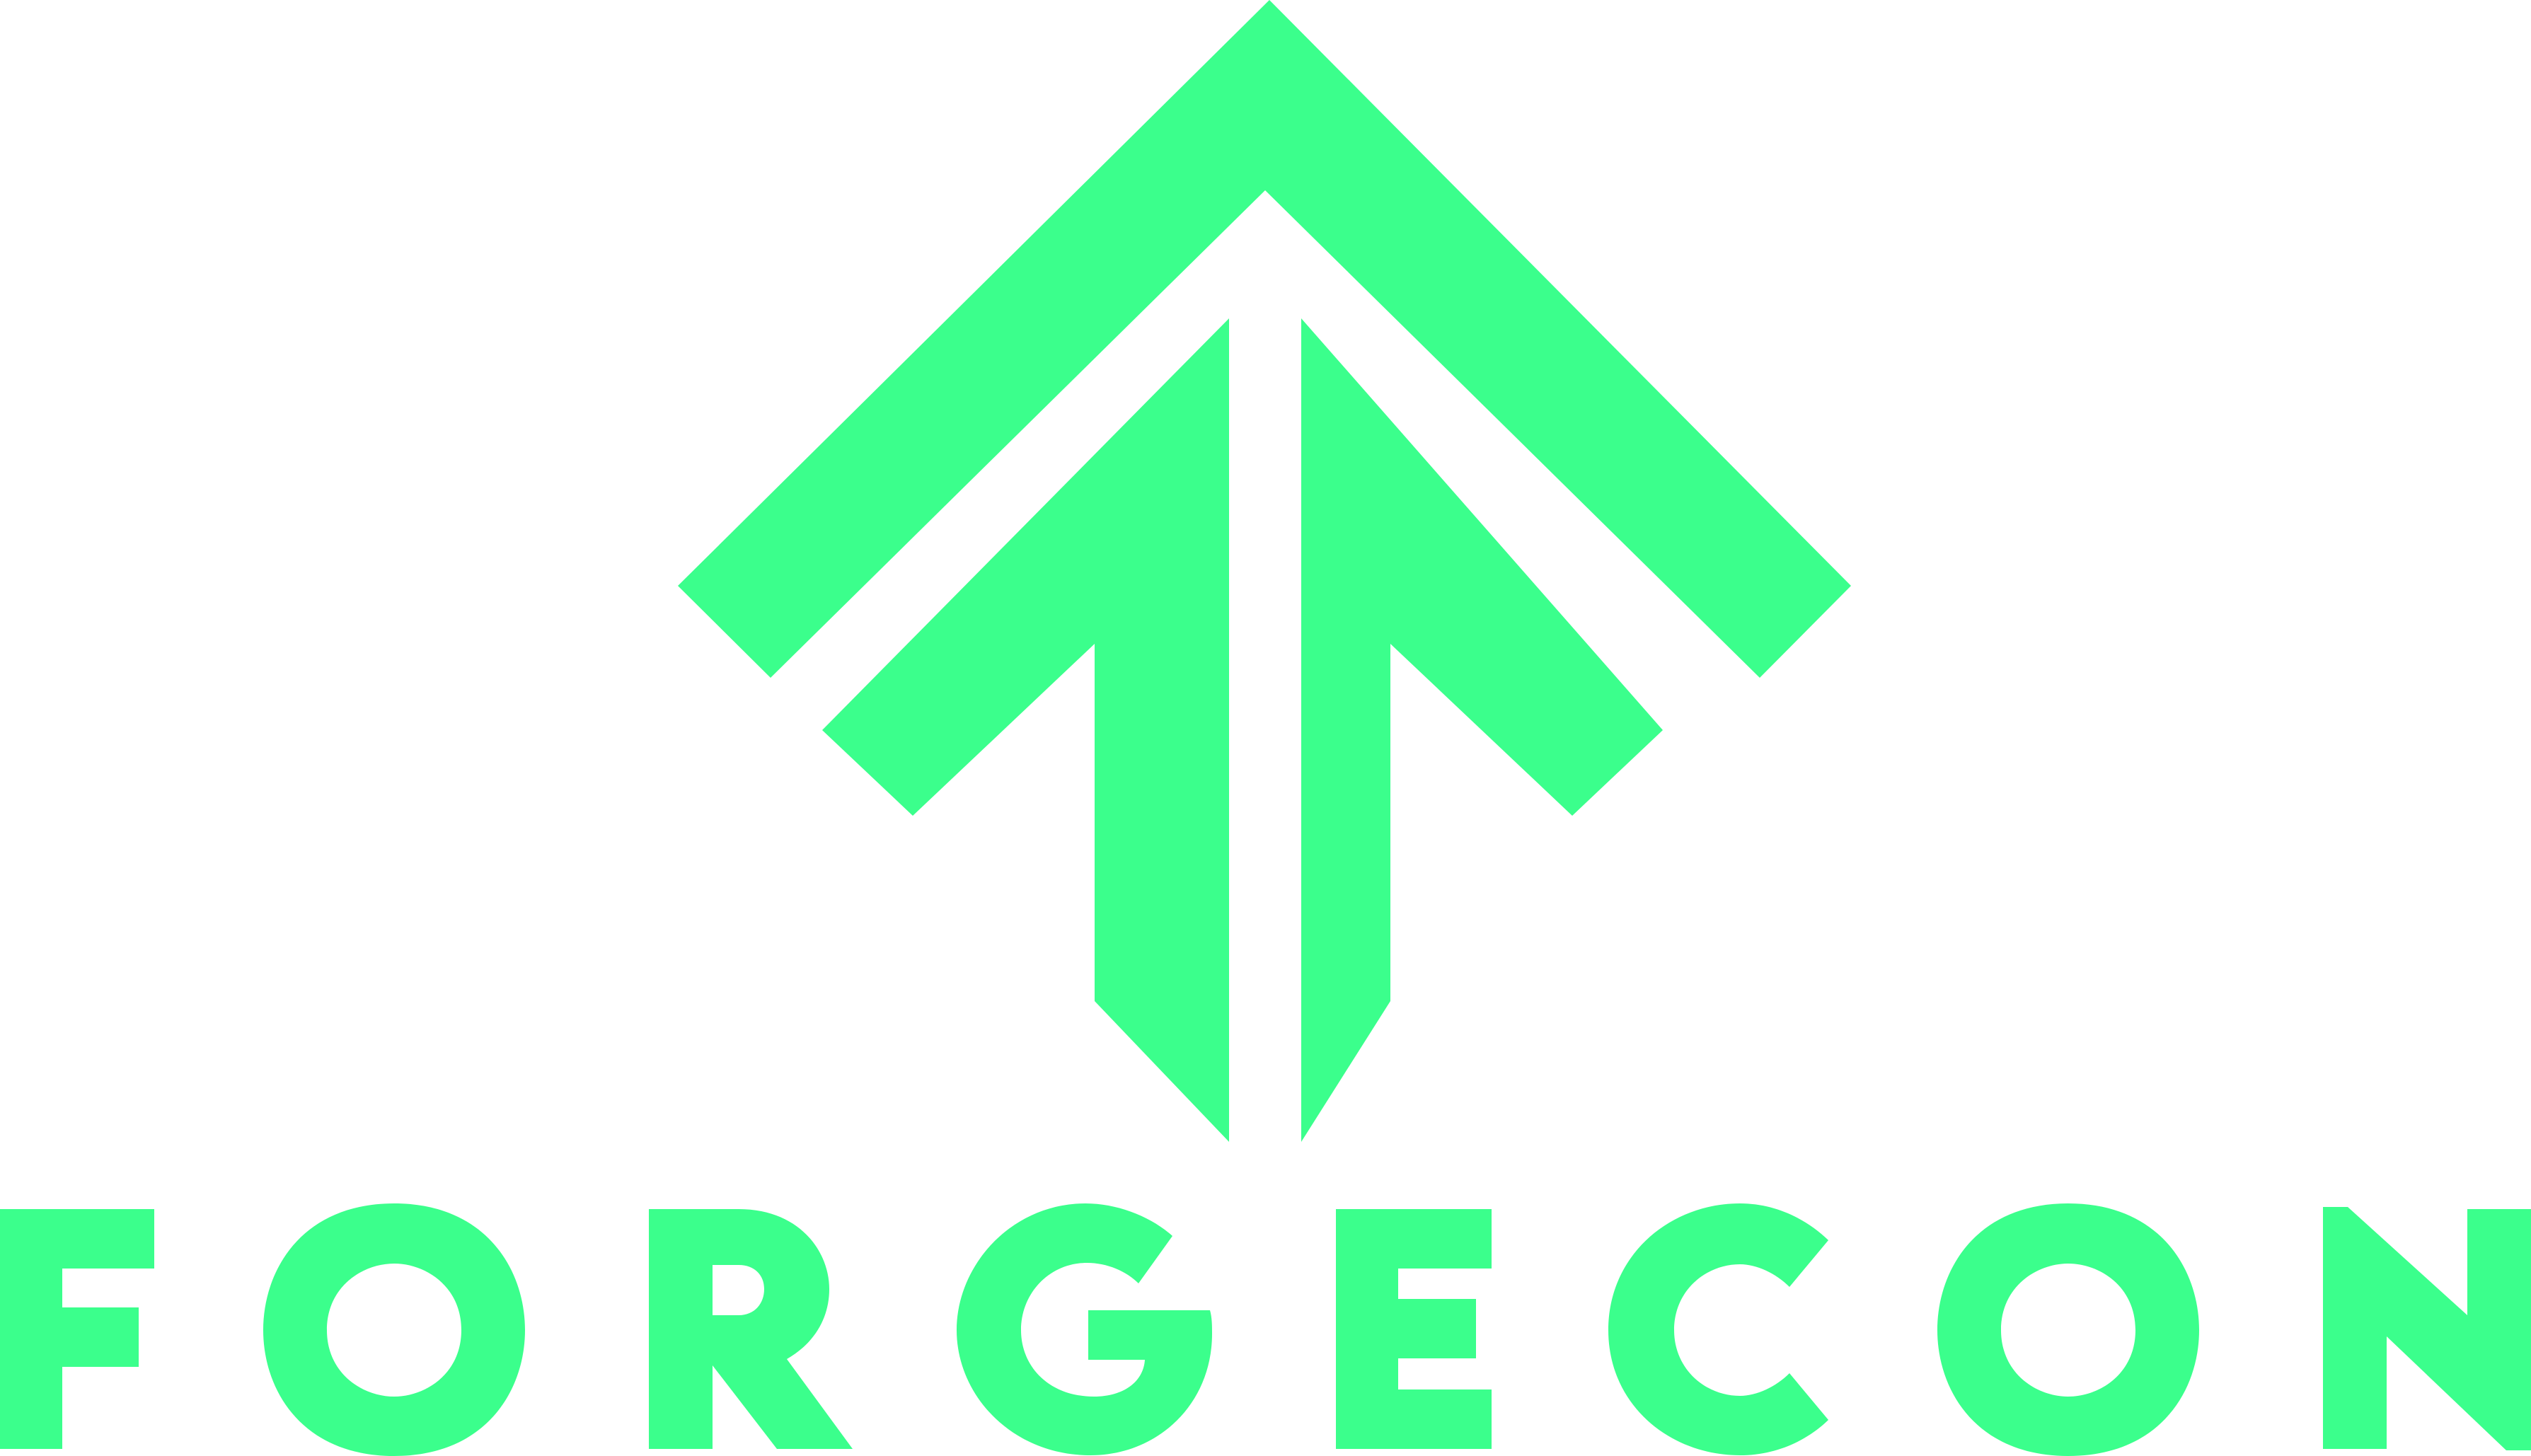 The width and height of the screenshot is (2531, 1456). I want to click on wordmark-letter-g-shape, so click(1084, 1329).